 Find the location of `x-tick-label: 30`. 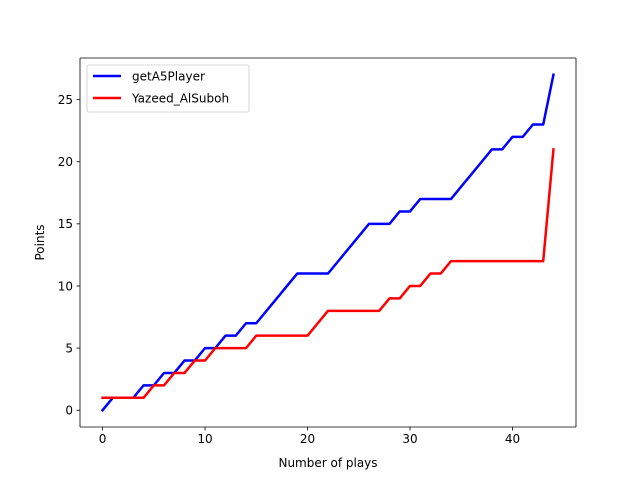

x-tick-label: 30 is located at coordinates (409, 439).